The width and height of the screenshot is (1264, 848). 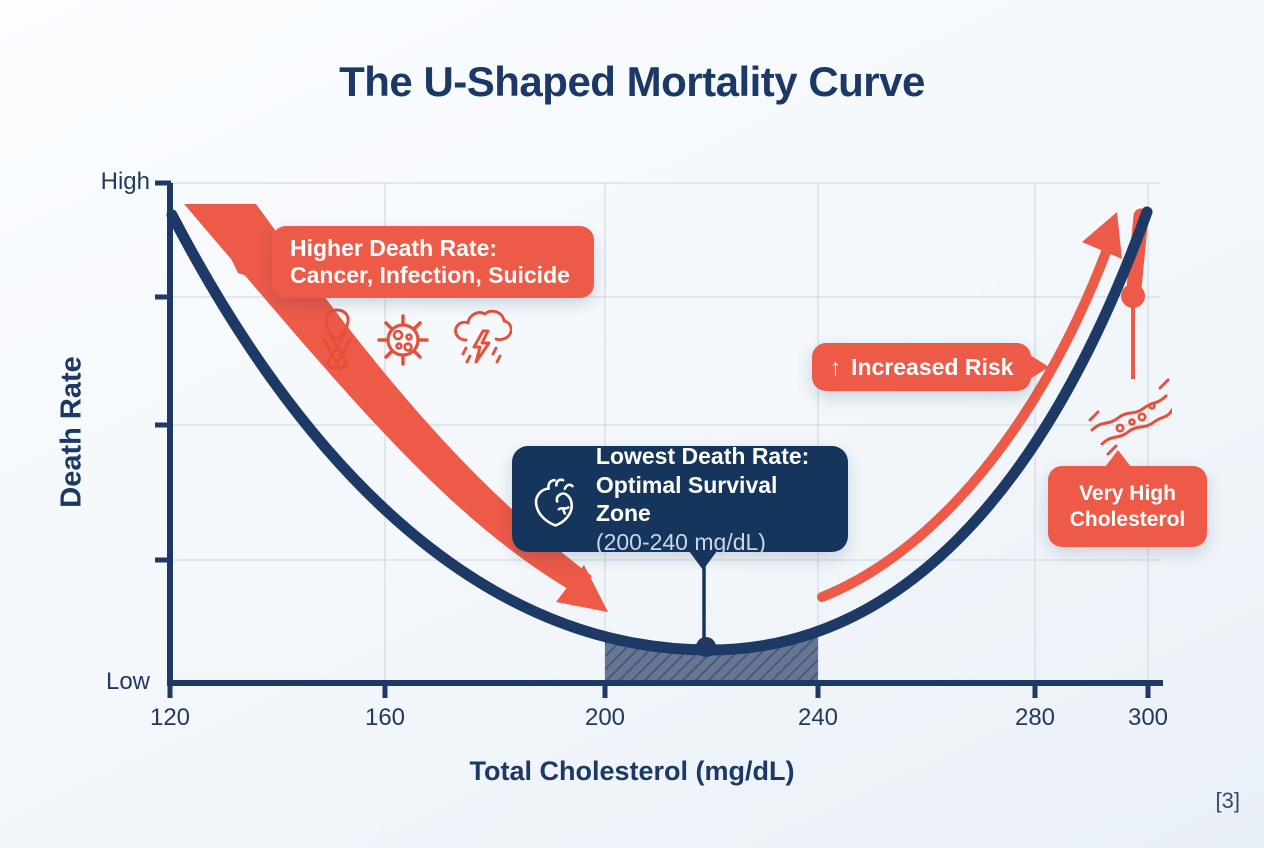 What do you see at coordinates (835, 366) in the screenshot?
I see `up-arrow-icon: ↑` at bounding box center [835, 366].